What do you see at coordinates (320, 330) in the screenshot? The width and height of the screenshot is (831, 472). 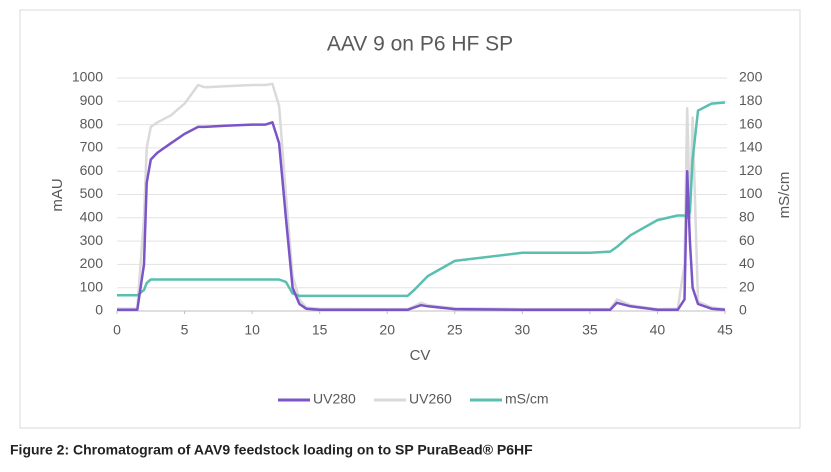 I see `x-tick-label: 15` at bounding box center [320, 330].